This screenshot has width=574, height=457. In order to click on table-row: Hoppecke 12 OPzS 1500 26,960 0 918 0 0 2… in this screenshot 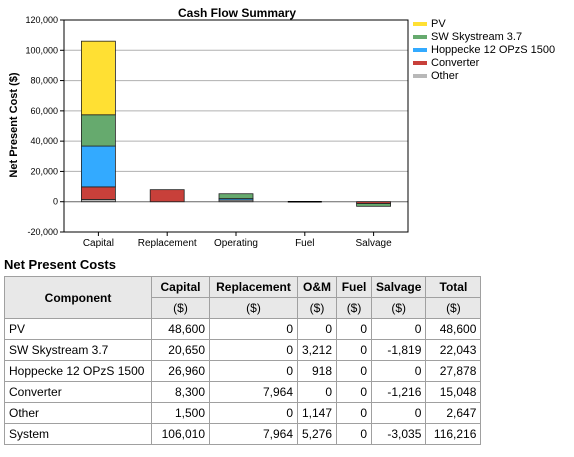, I will do `click(243, 371)`.